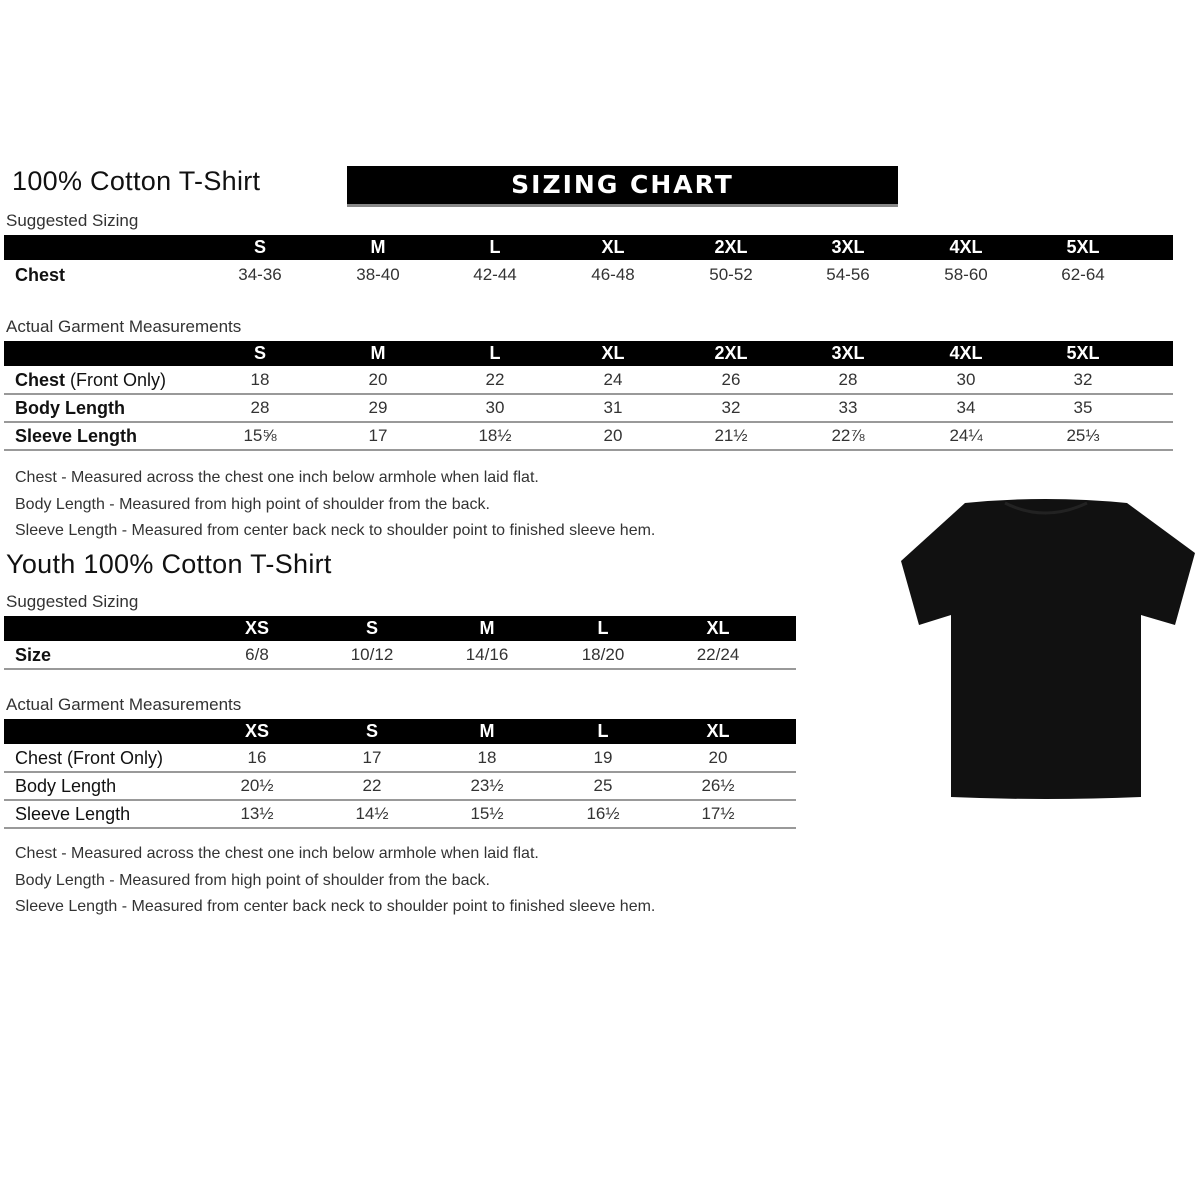 This screenshot has height=1200, width=1200. I want to click on cell-value: 31, so click(613, 407).